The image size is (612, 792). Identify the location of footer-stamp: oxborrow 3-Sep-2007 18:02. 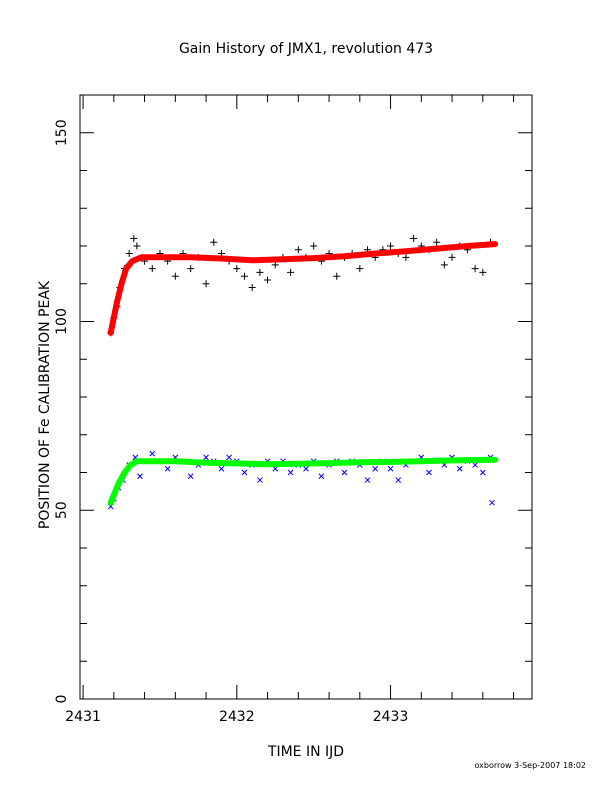
(531, 765).